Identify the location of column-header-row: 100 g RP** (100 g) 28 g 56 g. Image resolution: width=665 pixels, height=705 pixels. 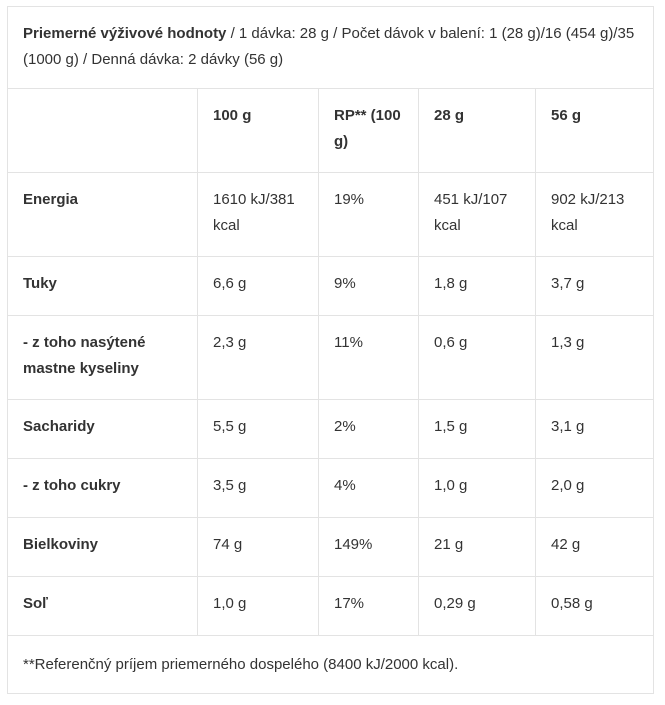
(330, 130).